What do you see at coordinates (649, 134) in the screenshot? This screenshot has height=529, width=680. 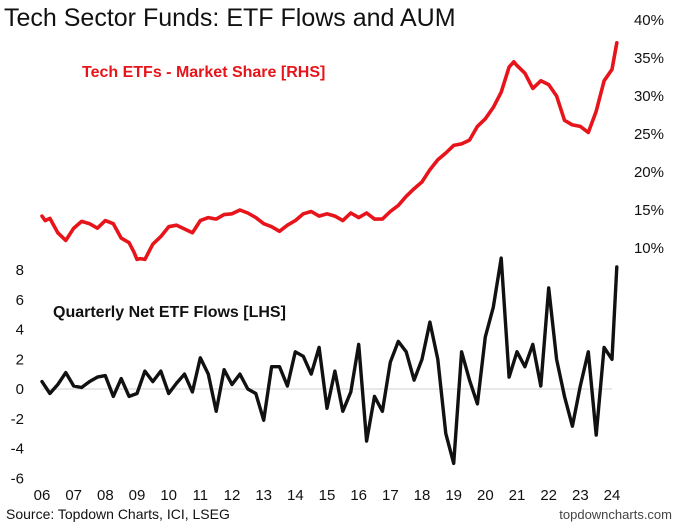 I see `right-axis-tick-label: 25%` at bounding box center [649, 134].